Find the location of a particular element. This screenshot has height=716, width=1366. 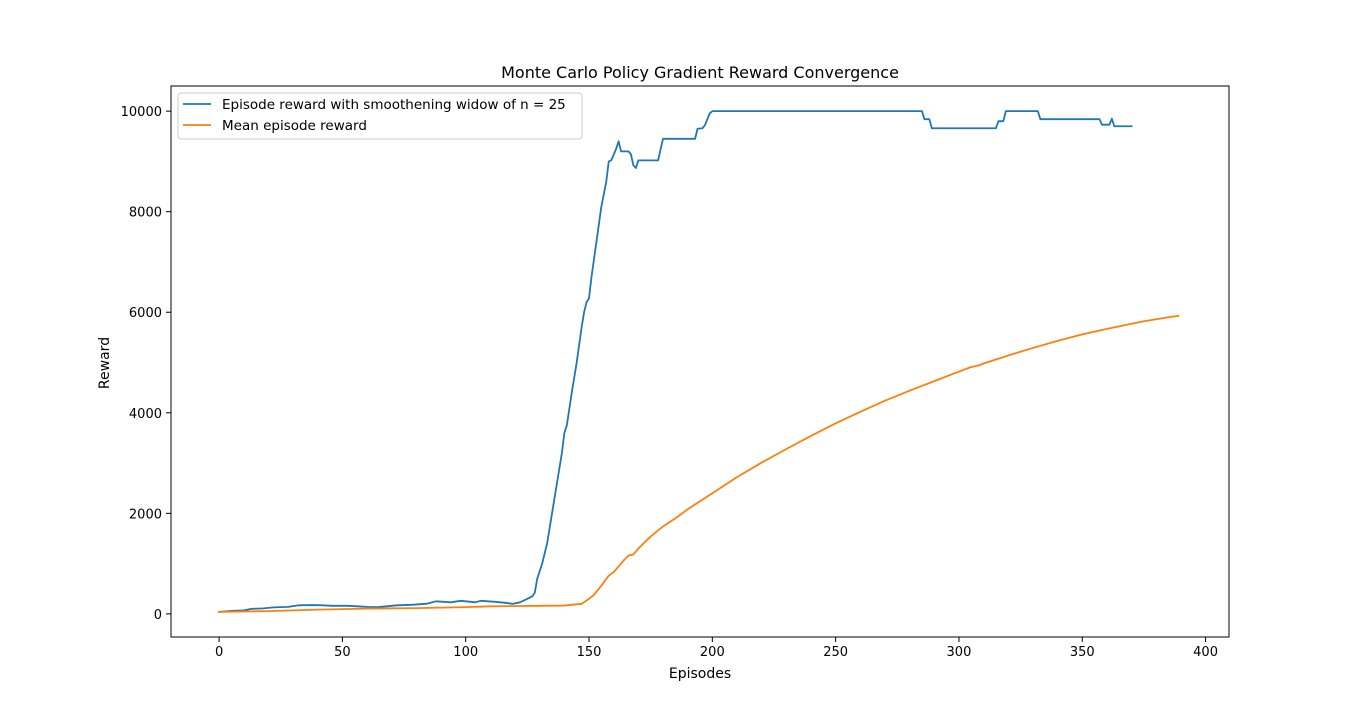

y-tick-label: 8000 is located at coordinates (145, 213).